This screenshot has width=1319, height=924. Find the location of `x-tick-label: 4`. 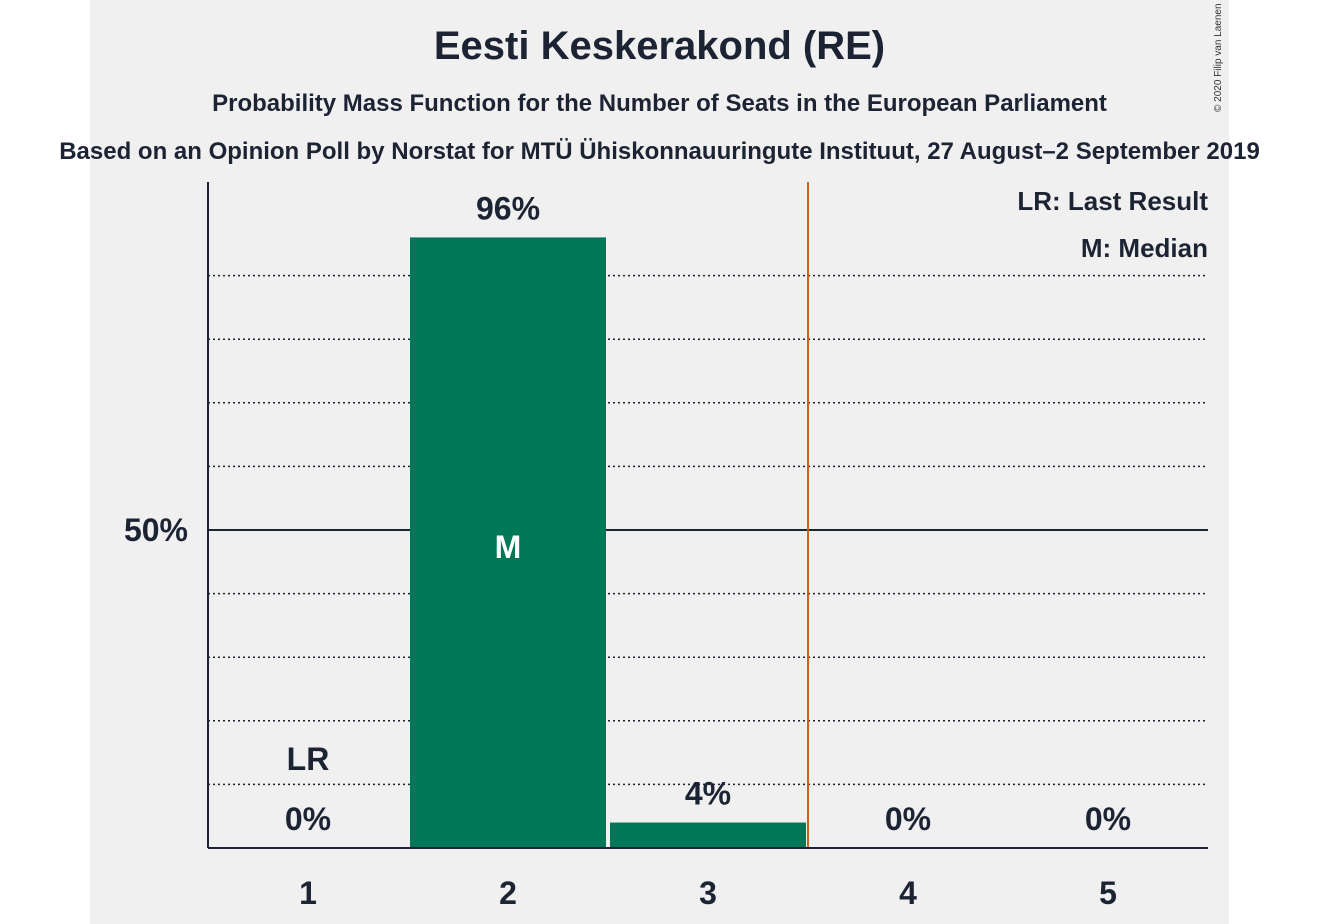

x-tick-label: 4 is located at coordinates (908, 893).